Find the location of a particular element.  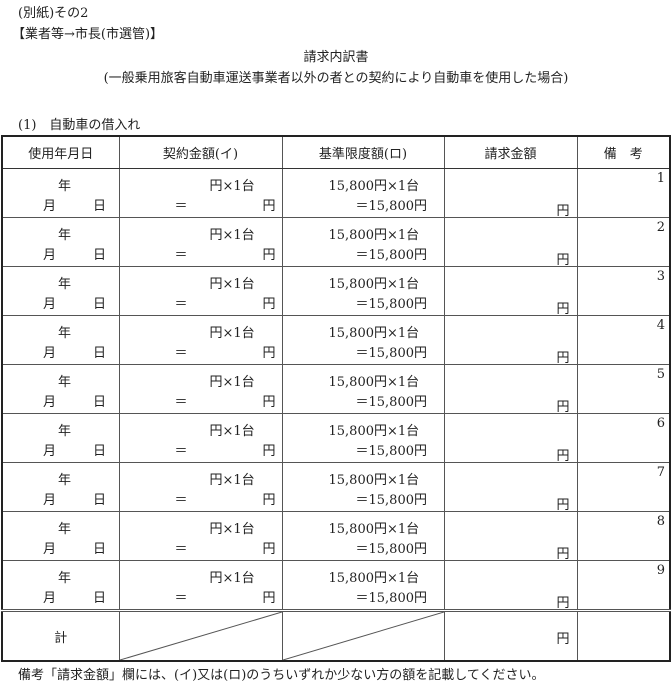

table-row: 年 月 日 円×1台 ＝ 円 15,800円×1台 ＝15,800円 円 7 is located at coordinates (336, 487).